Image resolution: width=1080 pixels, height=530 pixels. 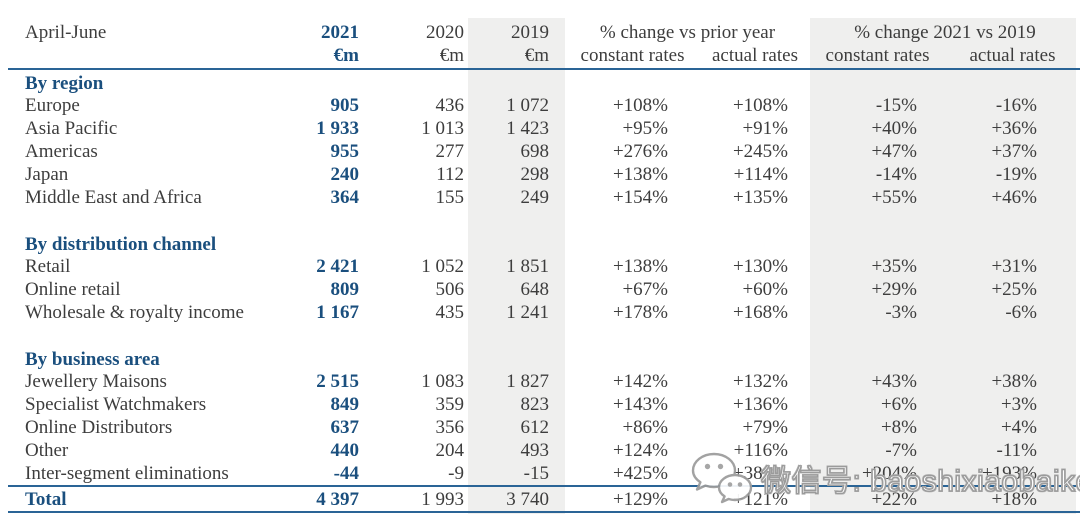 I want to click on watermark: 微信号: baoshixiaobaike, so click(x=884, y=478).